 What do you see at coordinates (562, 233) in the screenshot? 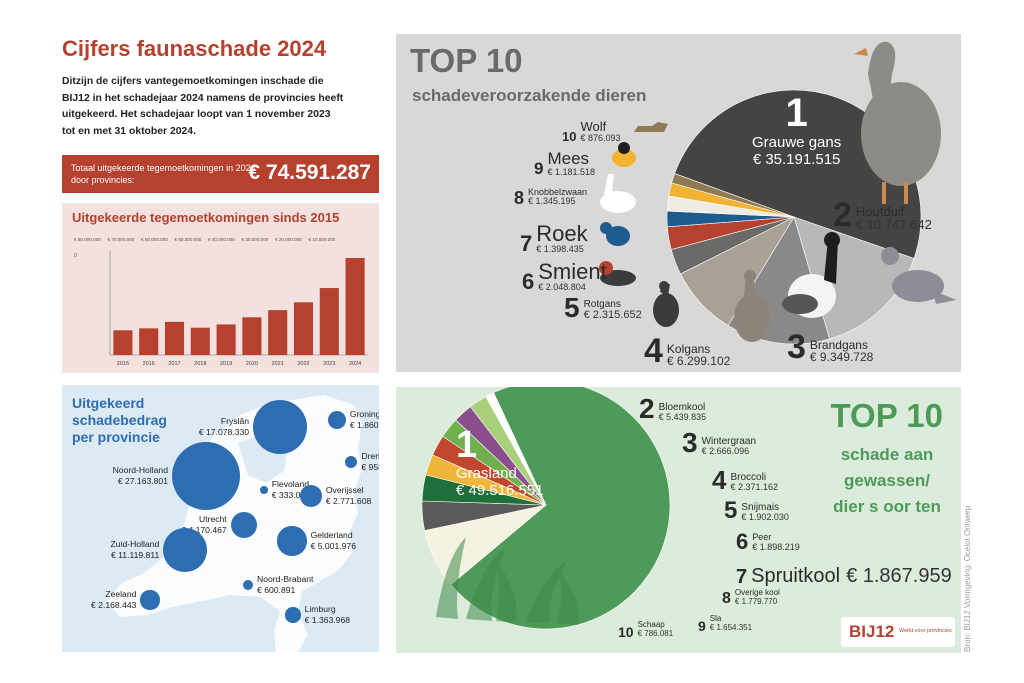
I see `animal-name: Roek` at bounding box center [562, 233].